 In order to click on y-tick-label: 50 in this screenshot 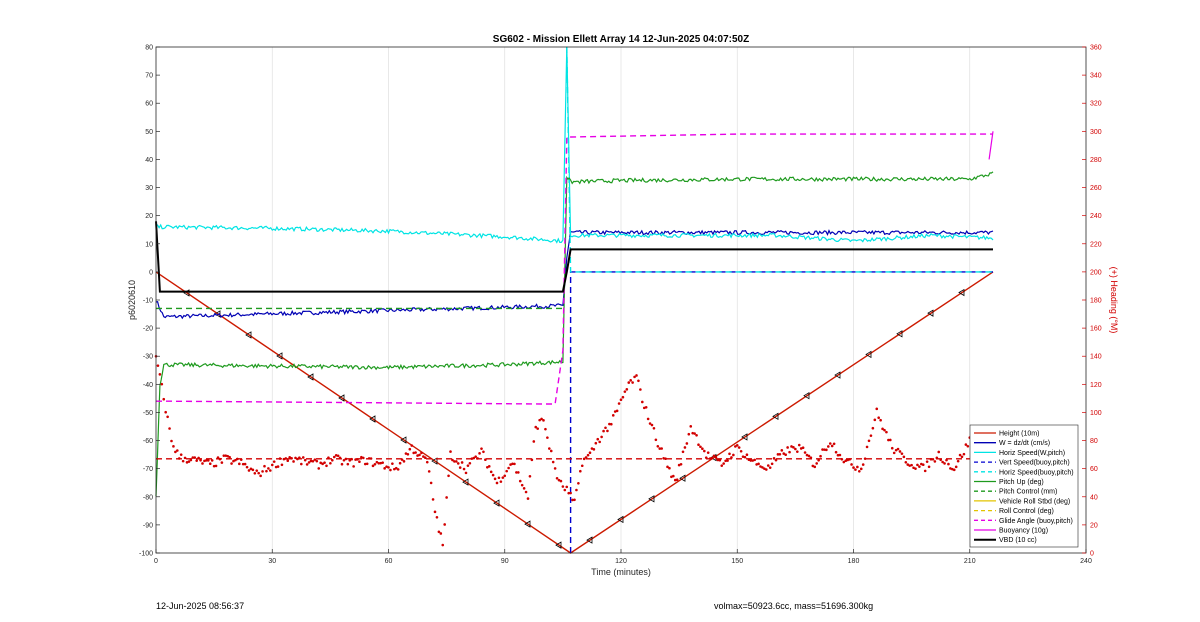, I will do `click(149, 132)`.